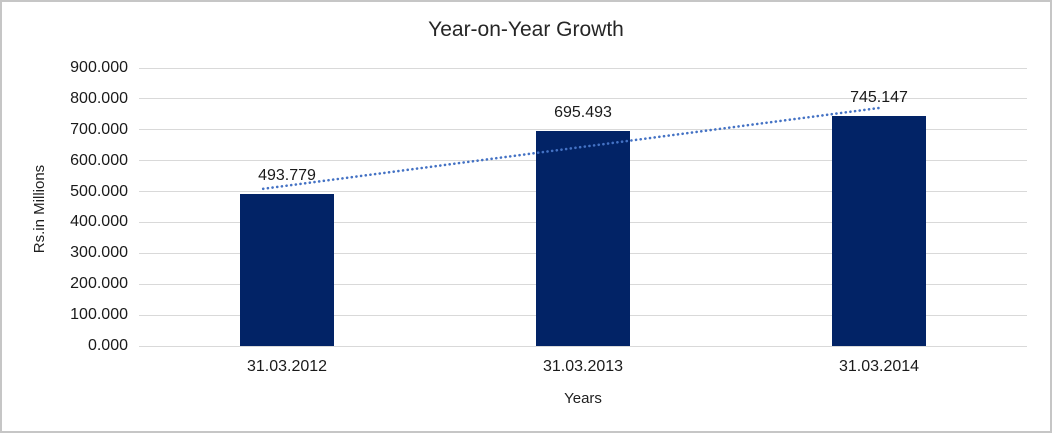  I want to click on y-axis-tick-label: 600.000, so click(99, 160).